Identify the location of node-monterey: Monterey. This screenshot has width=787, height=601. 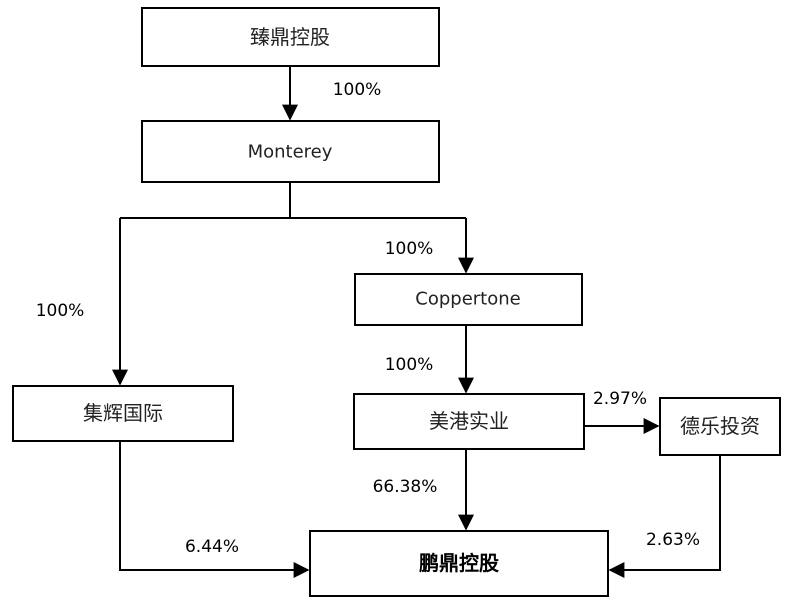
(290, 151).